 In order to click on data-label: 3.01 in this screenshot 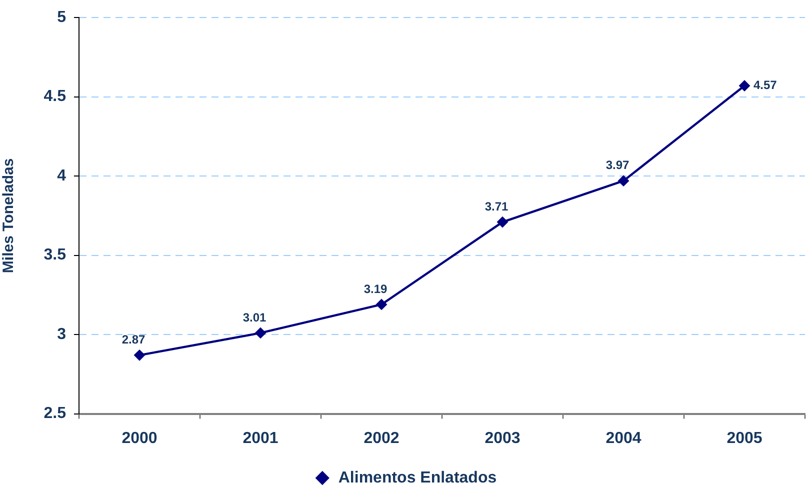, I will do `click(254, 317)`.